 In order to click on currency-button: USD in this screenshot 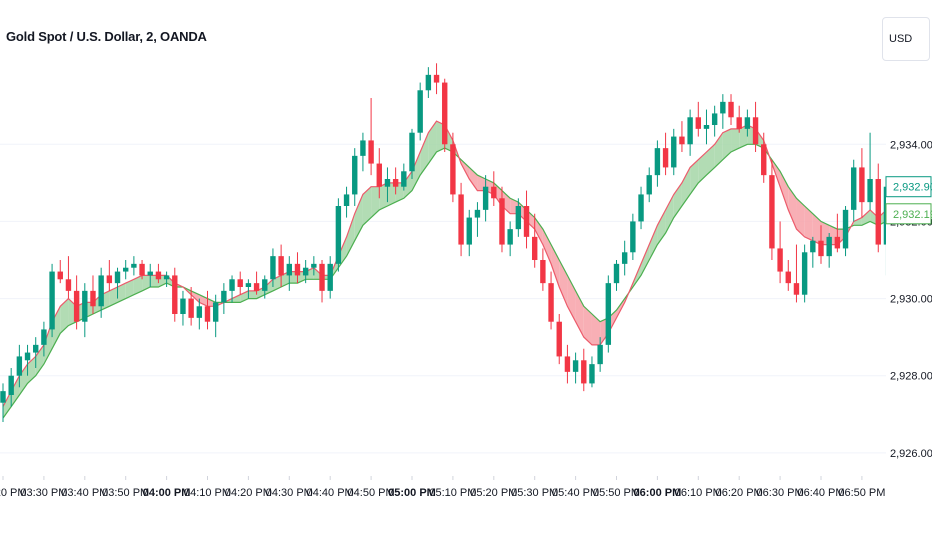, I will do `click(906, 39)`.